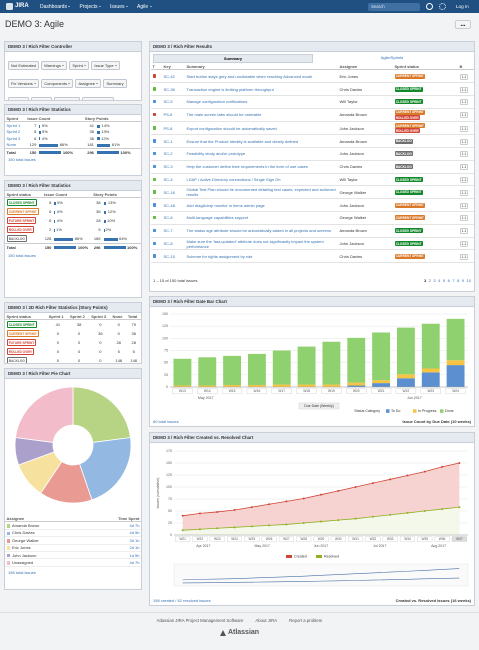  I want to click on issue-key: SC-16, so click(169, 192).